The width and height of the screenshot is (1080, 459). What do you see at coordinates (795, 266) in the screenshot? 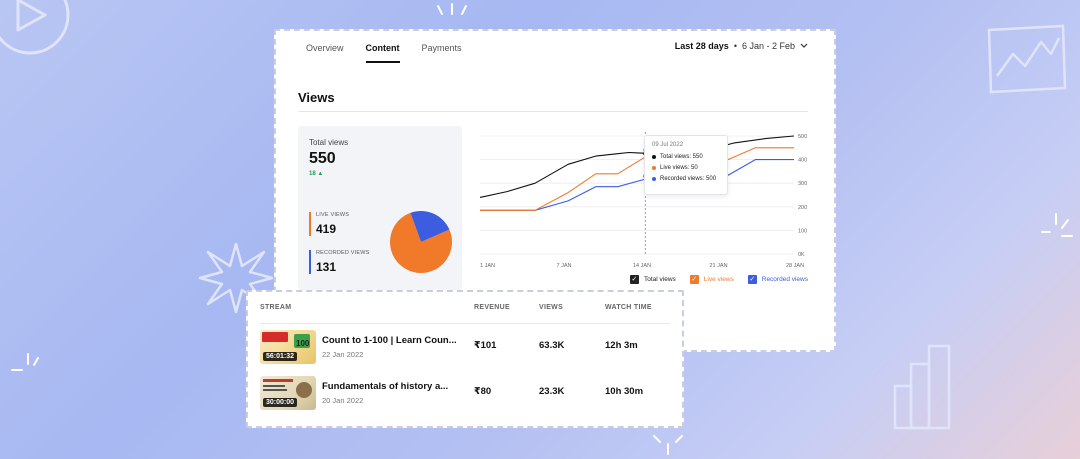
I see `x-tick-label: 28 JAN` at bounding box center [795, 266].